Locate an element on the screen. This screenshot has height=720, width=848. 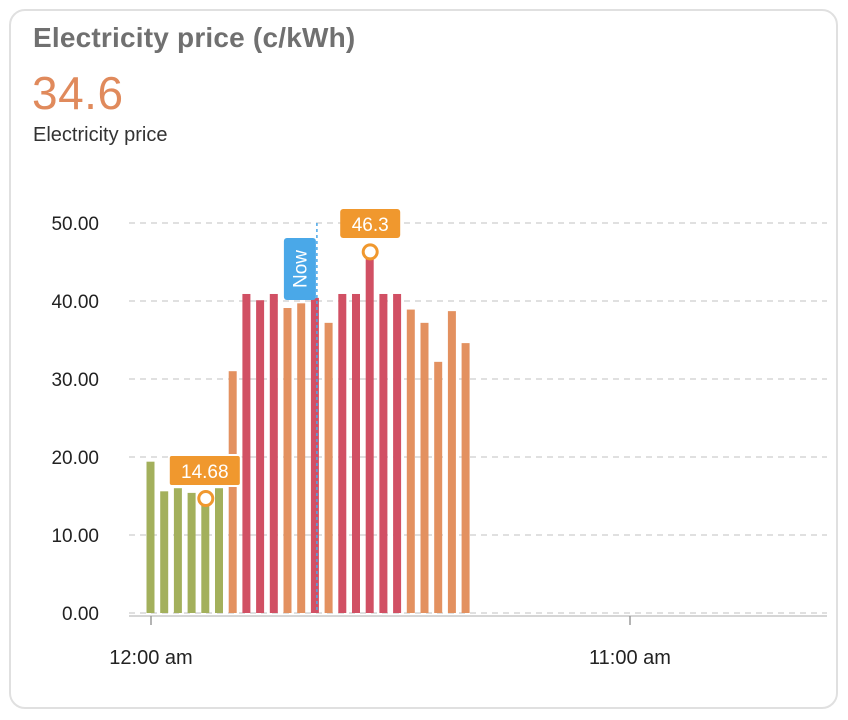
min-value-badge is located at coordinates (204, 470).